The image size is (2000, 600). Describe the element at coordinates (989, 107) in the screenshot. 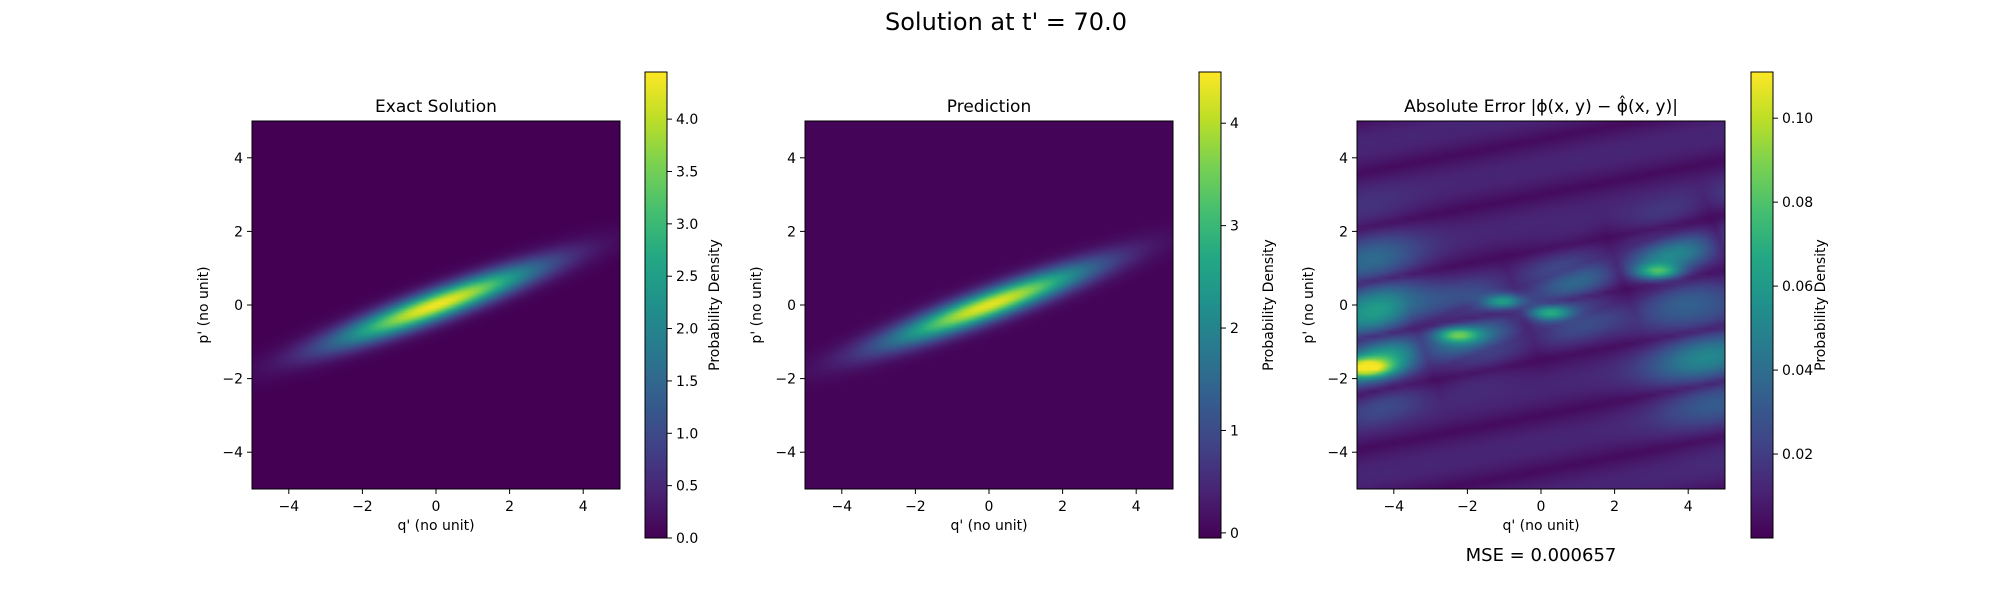

I see `panel-title: Prediction` at that location.